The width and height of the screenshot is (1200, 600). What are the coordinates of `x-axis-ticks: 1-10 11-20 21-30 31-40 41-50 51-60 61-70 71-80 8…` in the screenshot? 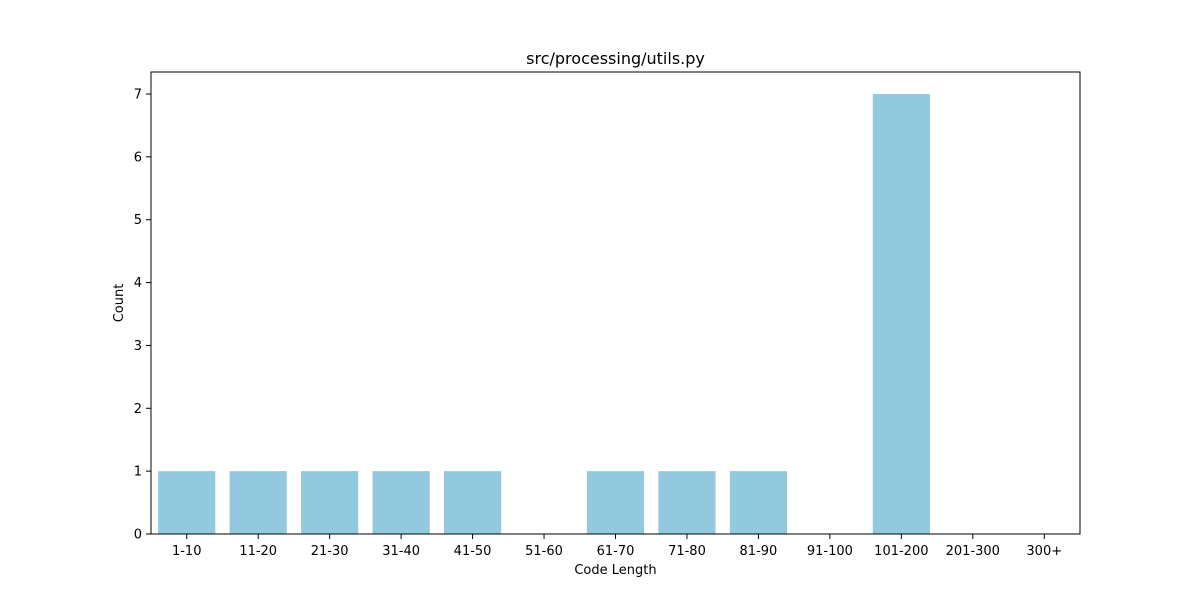 It's located at (617, 546).